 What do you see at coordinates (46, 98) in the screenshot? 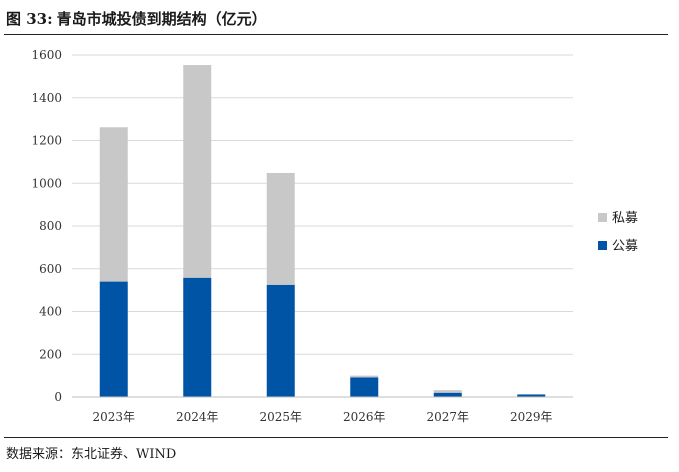
I see `y-tick-label: 1400` at bounding box center [46, 98].